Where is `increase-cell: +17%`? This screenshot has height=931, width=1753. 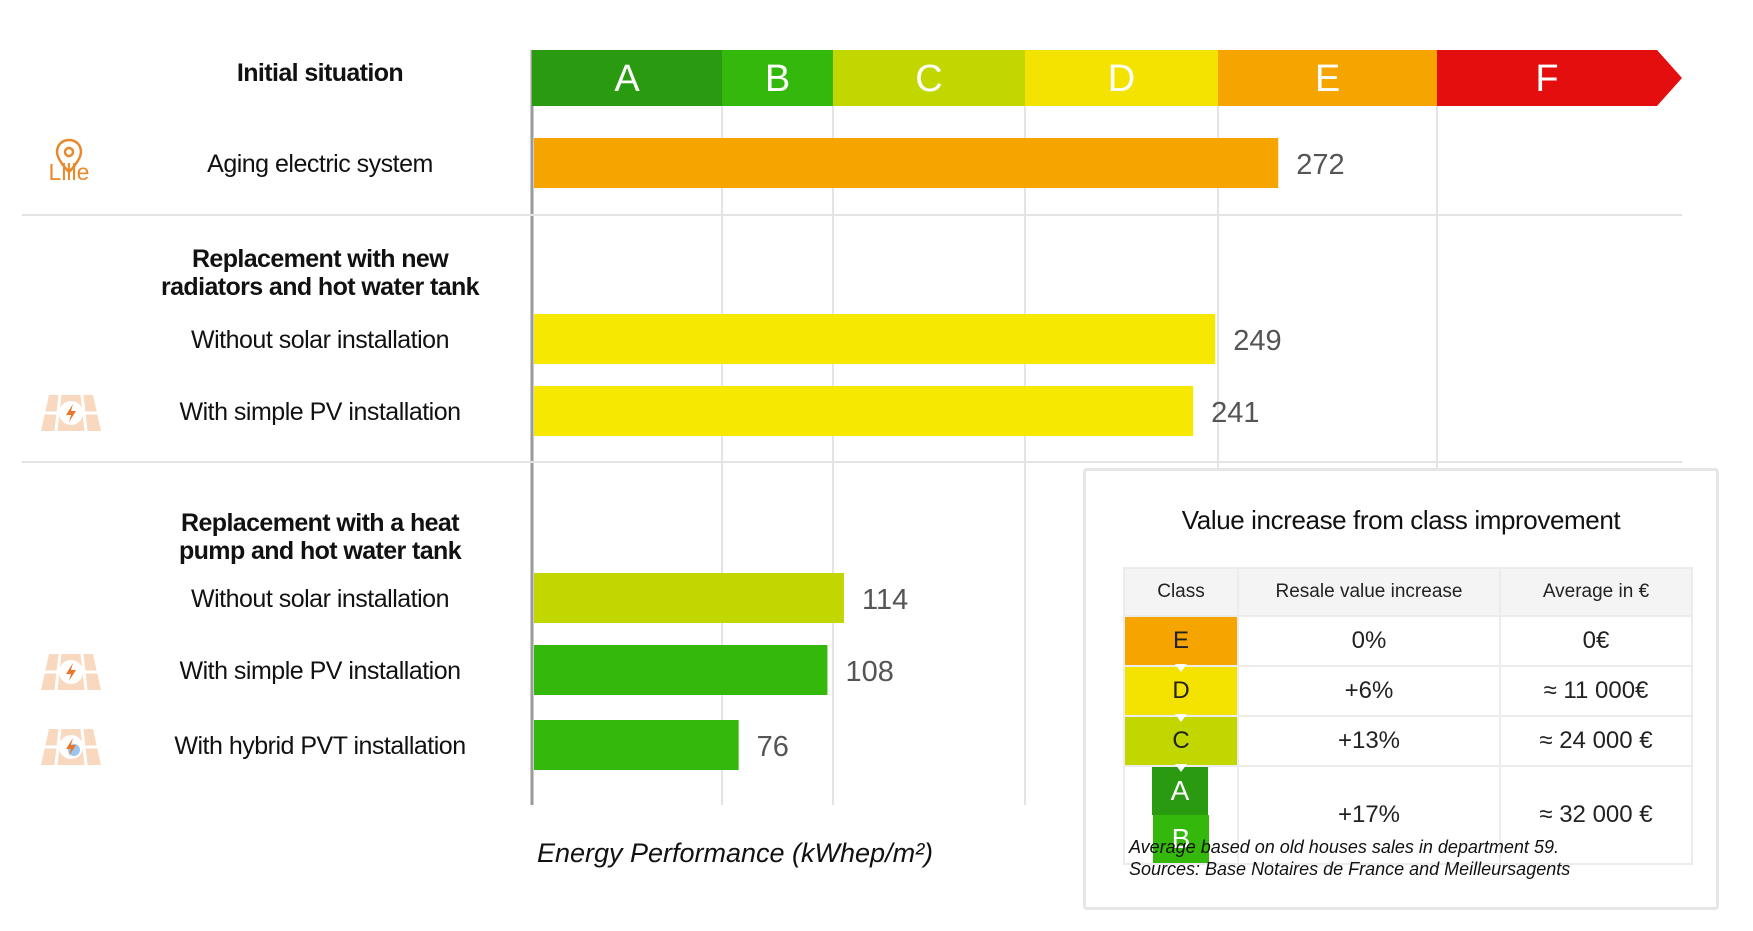 increase-cell: +17% is located at coordinates (1369, 815).